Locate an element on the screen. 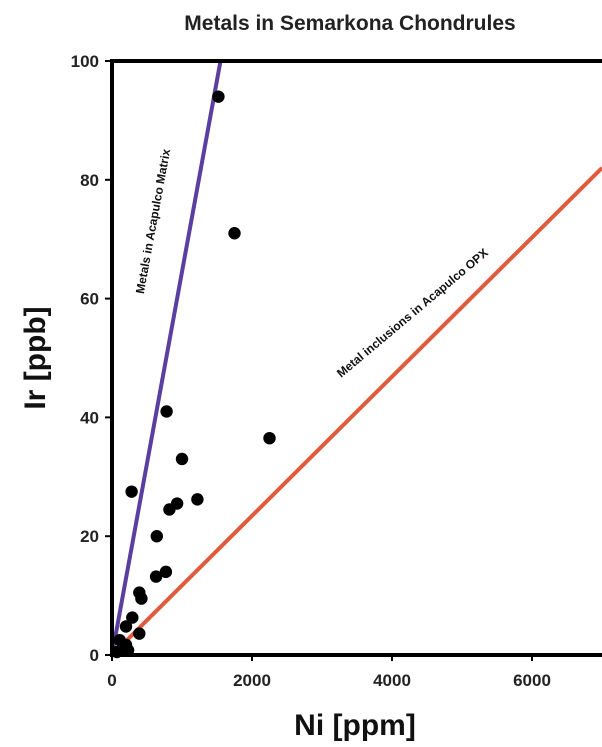  x-tick-label: 6000 is located at coordinates (532, 680).